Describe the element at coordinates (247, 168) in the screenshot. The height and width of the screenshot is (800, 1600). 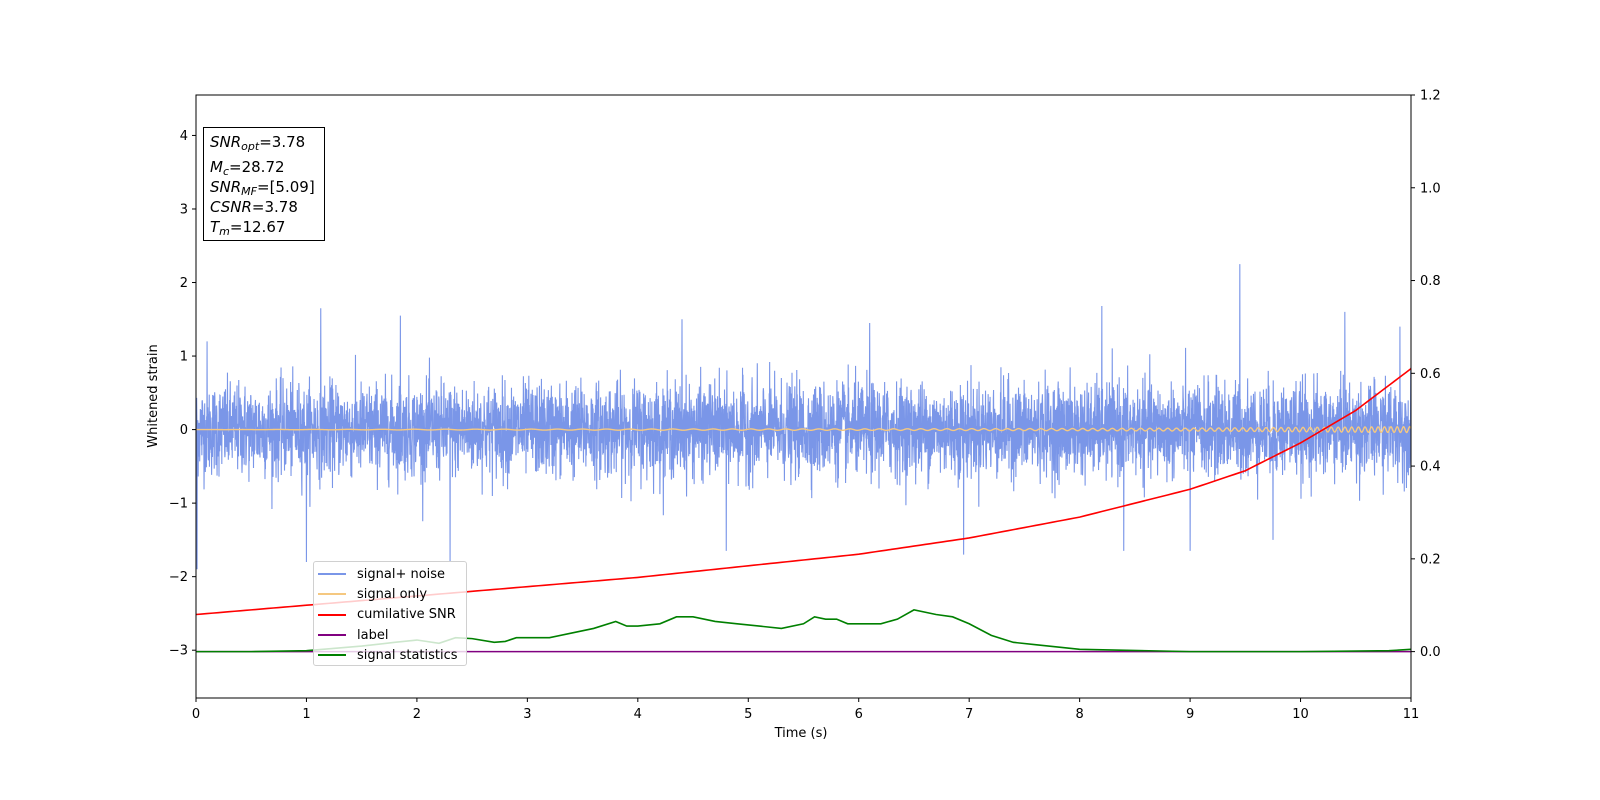
I see `chirp-mass-annotation: Mc=28.72` at that location.